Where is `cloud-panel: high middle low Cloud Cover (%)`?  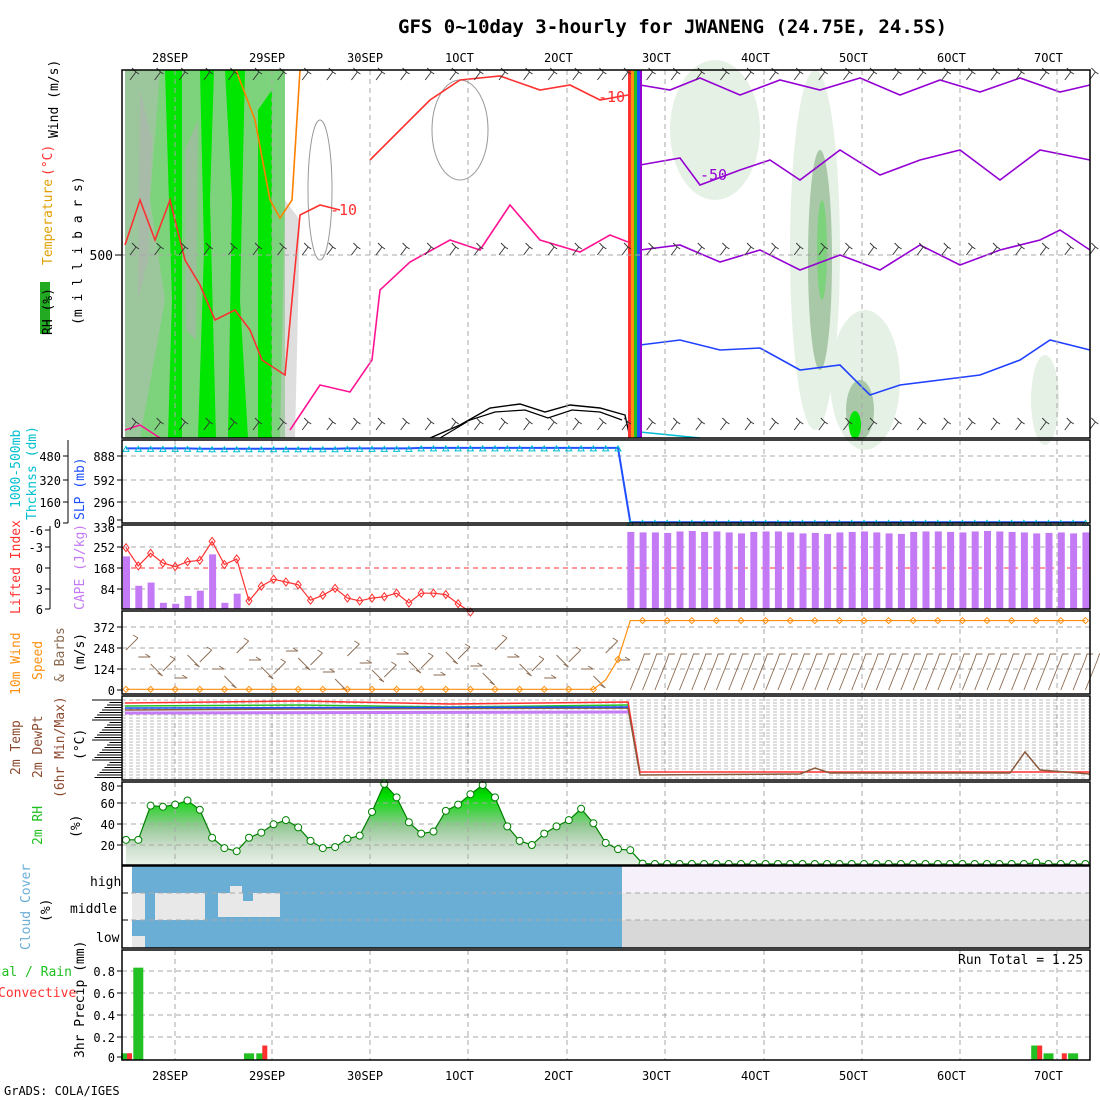 cloud-panel: high middle low Cloud Cover (%) is located at coordinates (555, 907).